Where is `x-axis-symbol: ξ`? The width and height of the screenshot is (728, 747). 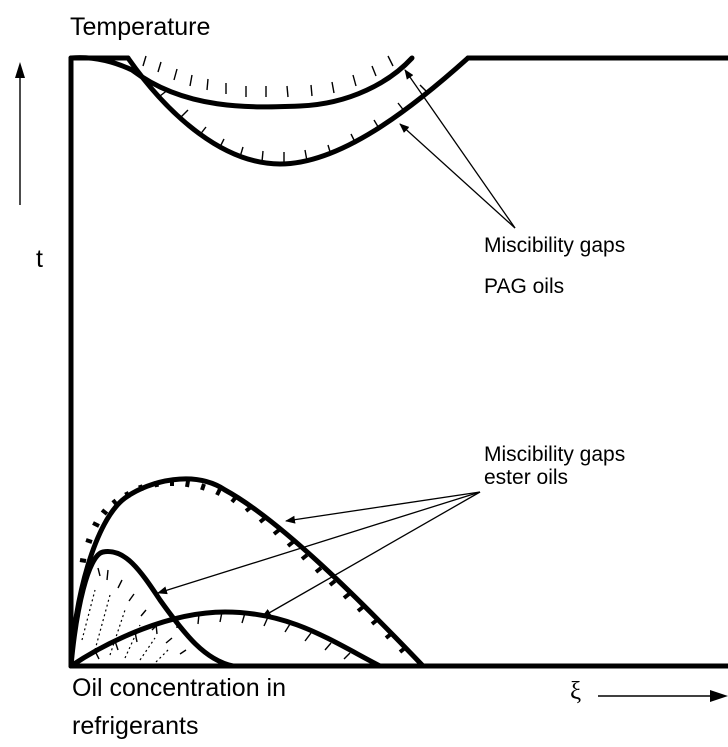 x-axis-symbol: ξ is located at coordinates (576, 691).